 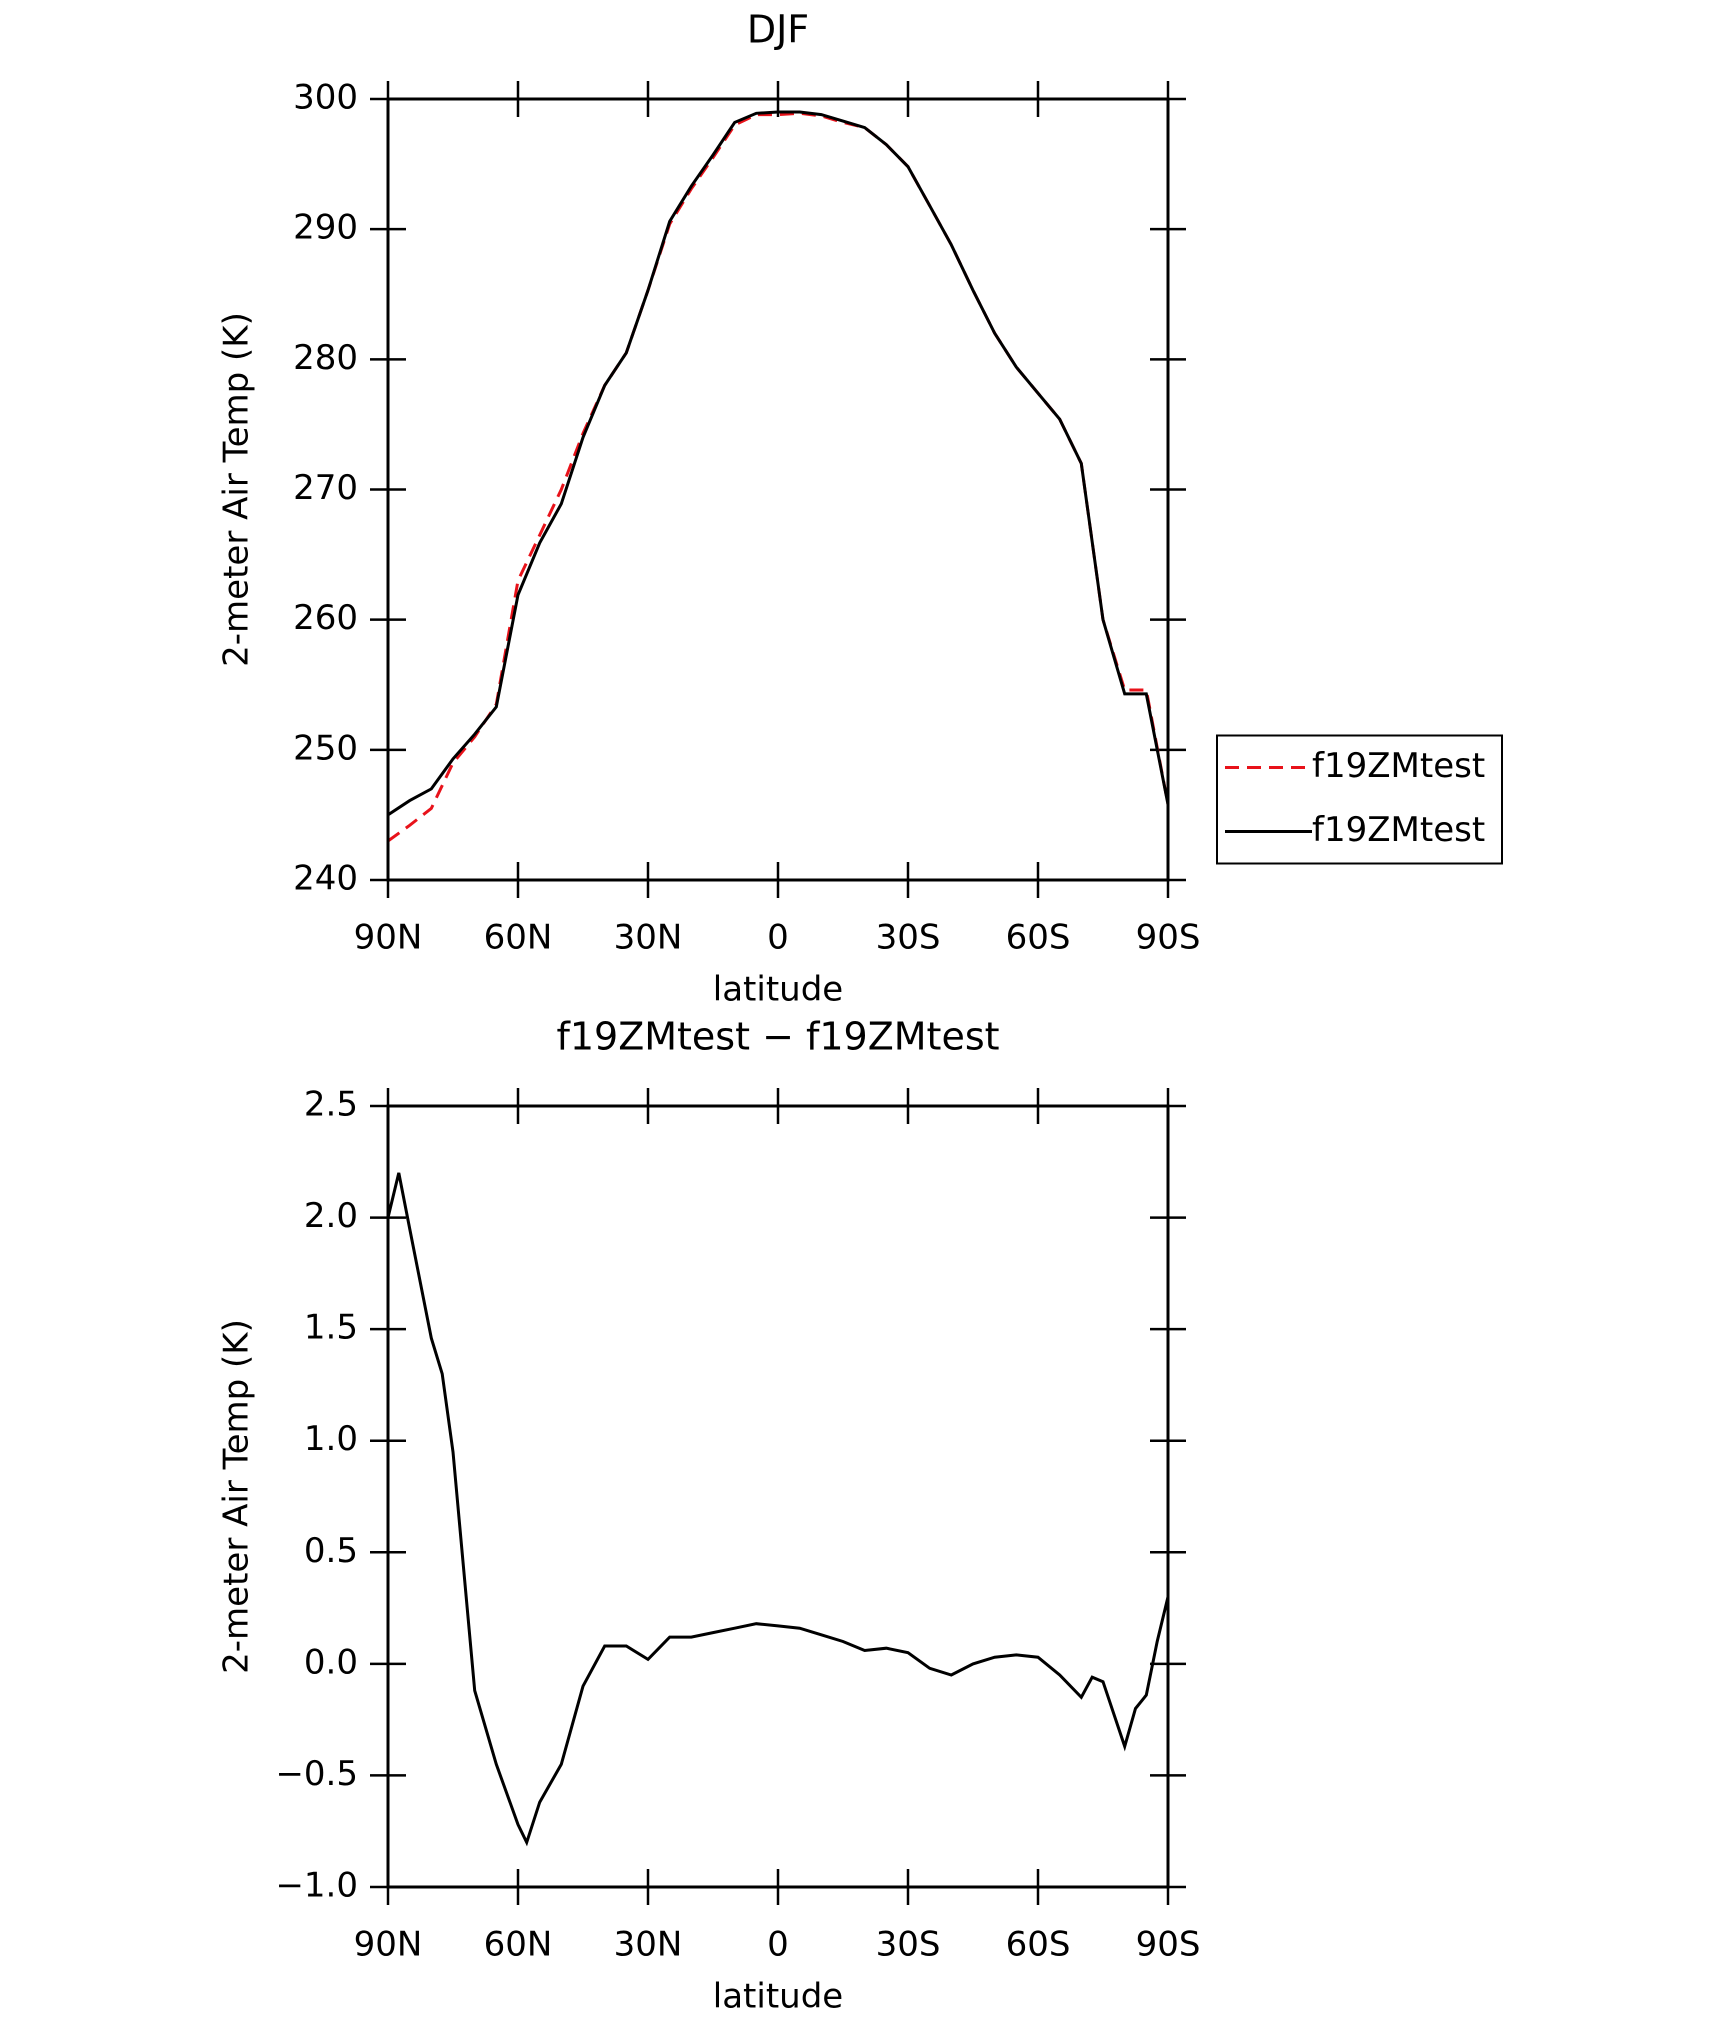 What do you see at coordinates (325, 748) in the screenshot?
I see `y-tick-label: 250` at bounding box center [325, 748].